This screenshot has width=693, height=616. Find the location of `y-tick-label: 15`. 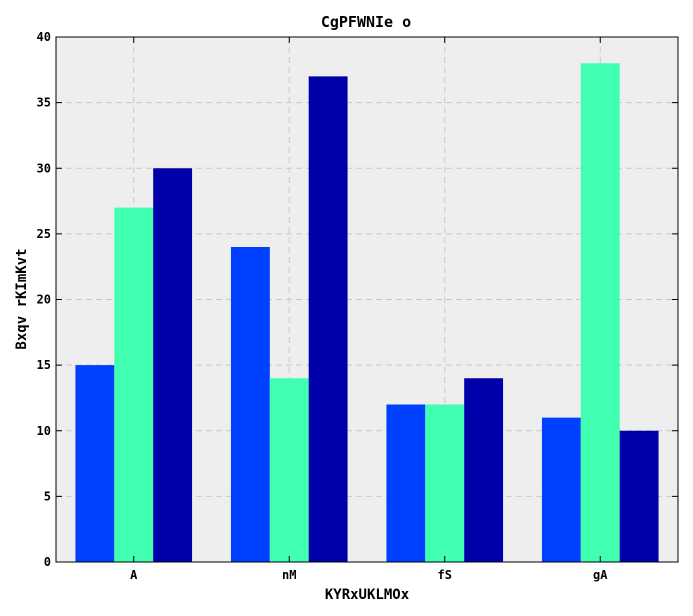

y-tick-label: 15 is located at coordinates (44, 365).